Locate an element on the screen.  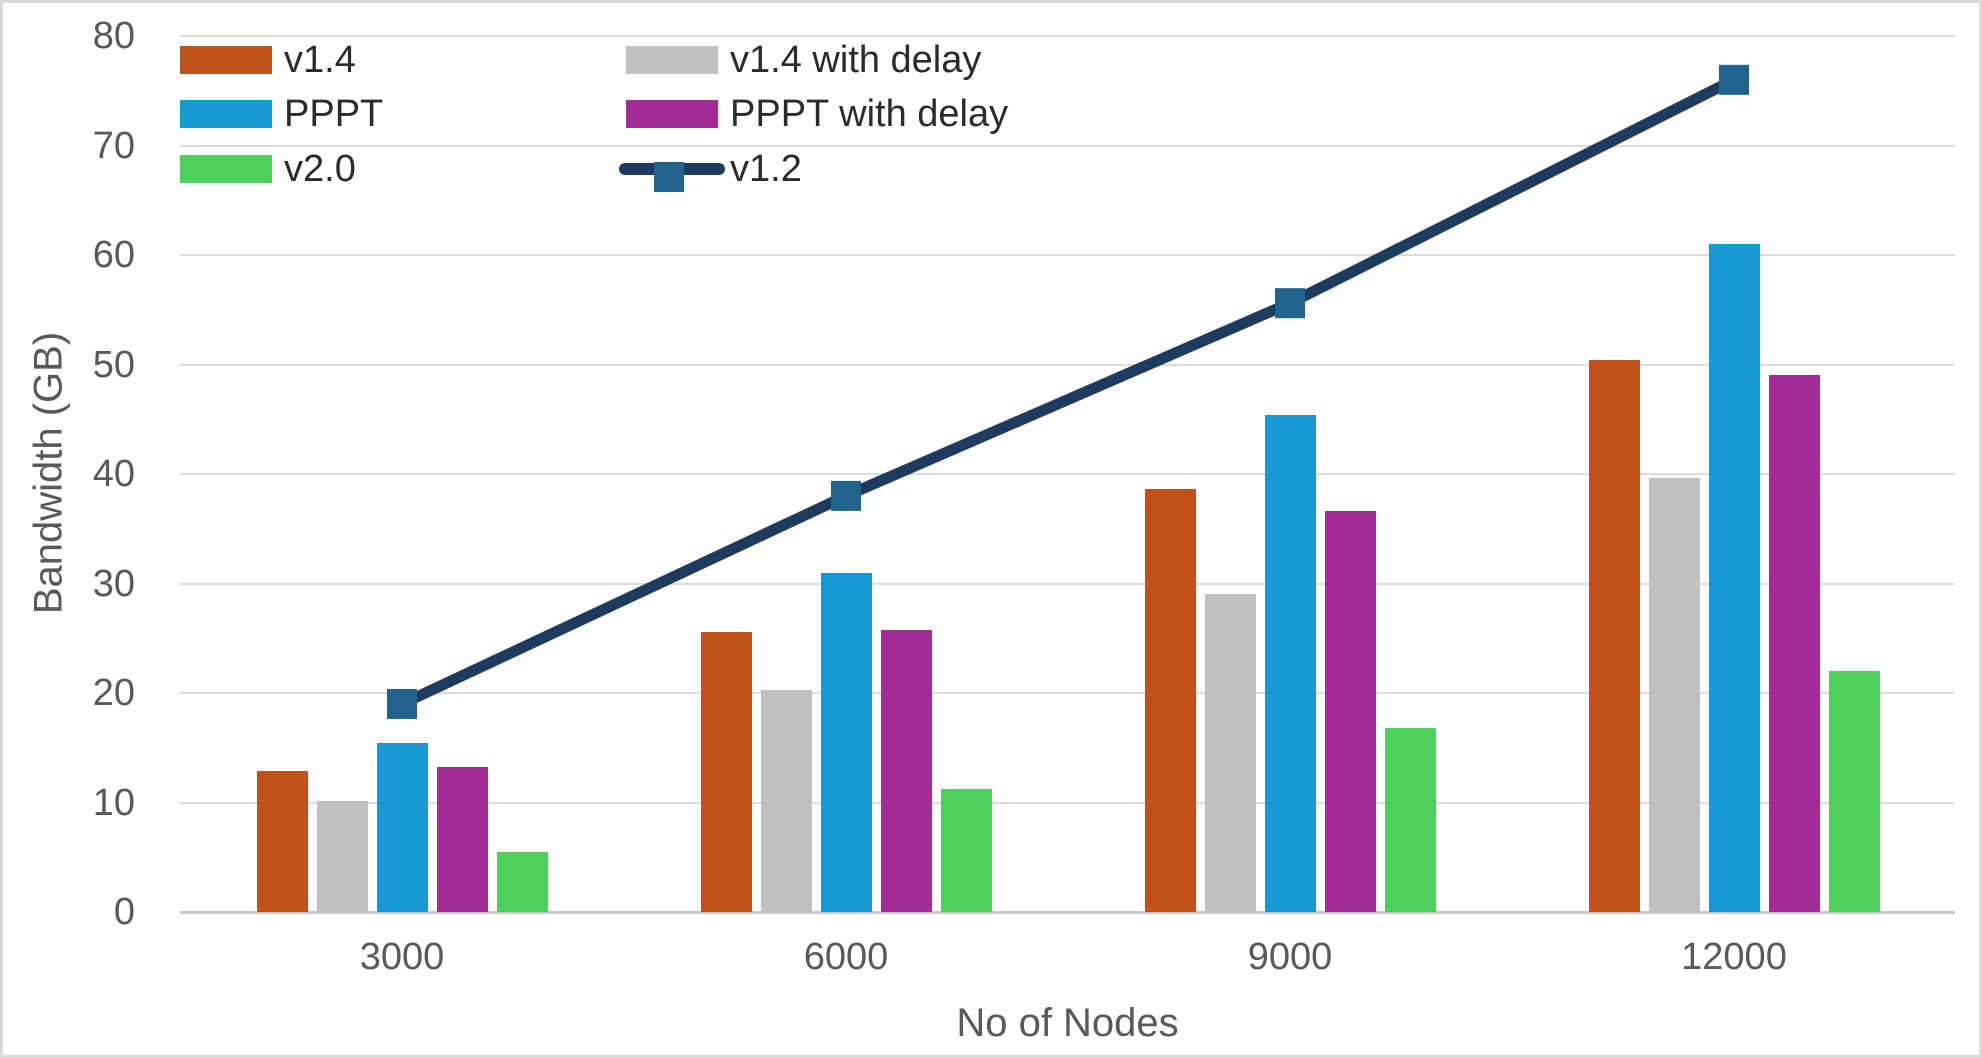
legend-label-v1.4: v1.4 is located at coordinates (320, 60).